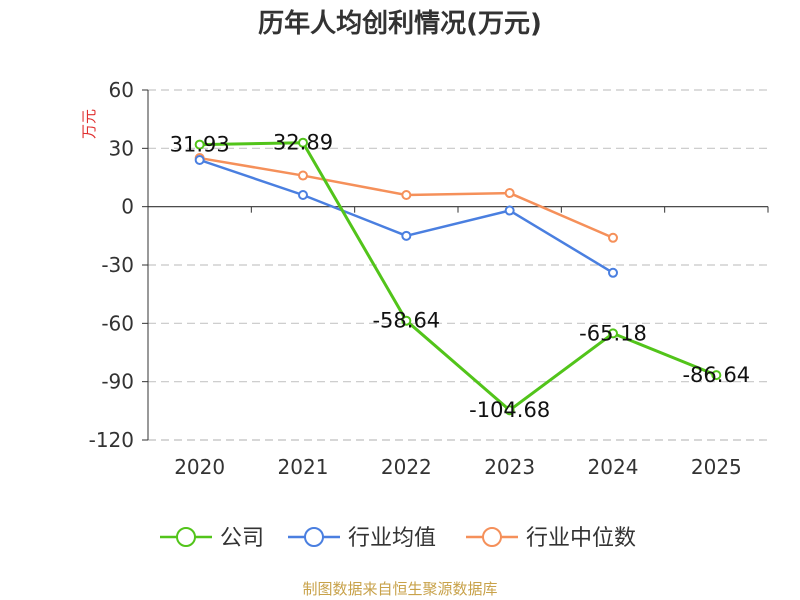 This screenshot has height=600, width=800. I want to click on legend-item-2: 行业中位数, so click(551, 538).